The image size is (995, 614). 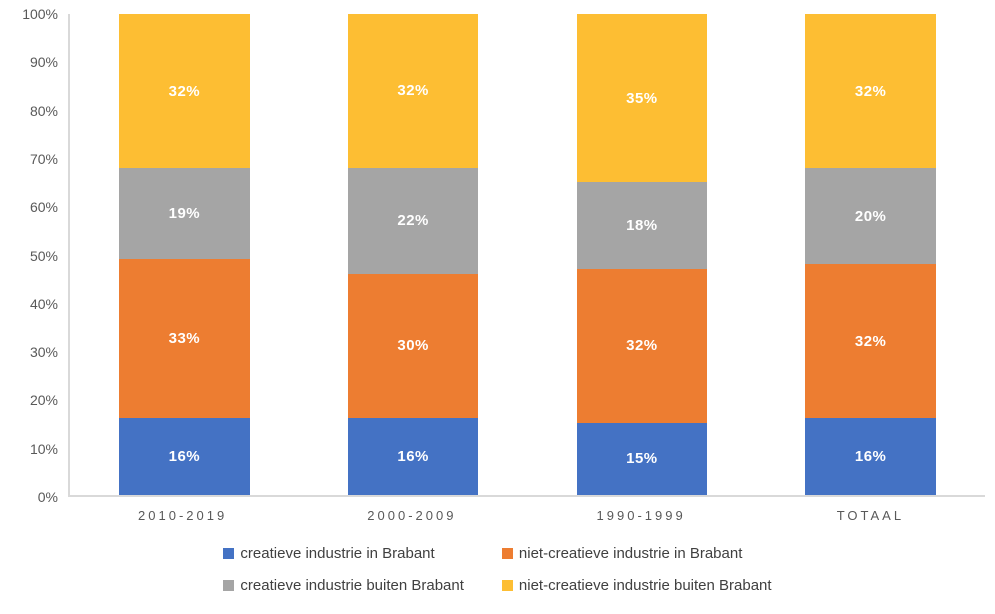 I want to click on legend-label: niet-creatieve industrie in Brabant, so click(x=630, y=553).